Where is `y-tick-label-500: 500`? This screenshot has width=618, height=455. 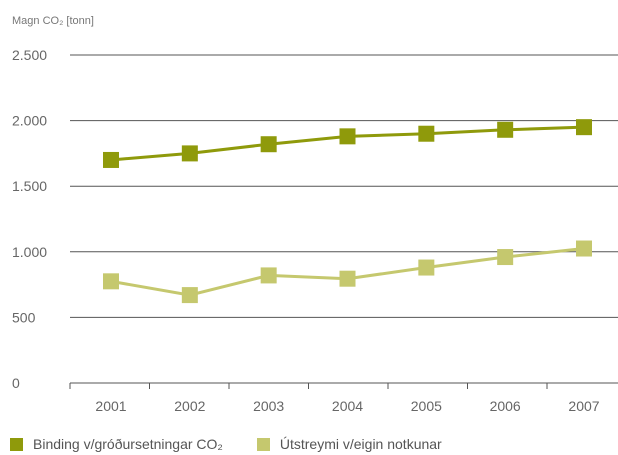 y-tick-label-500: 500 is located at coordinates (24, 317).